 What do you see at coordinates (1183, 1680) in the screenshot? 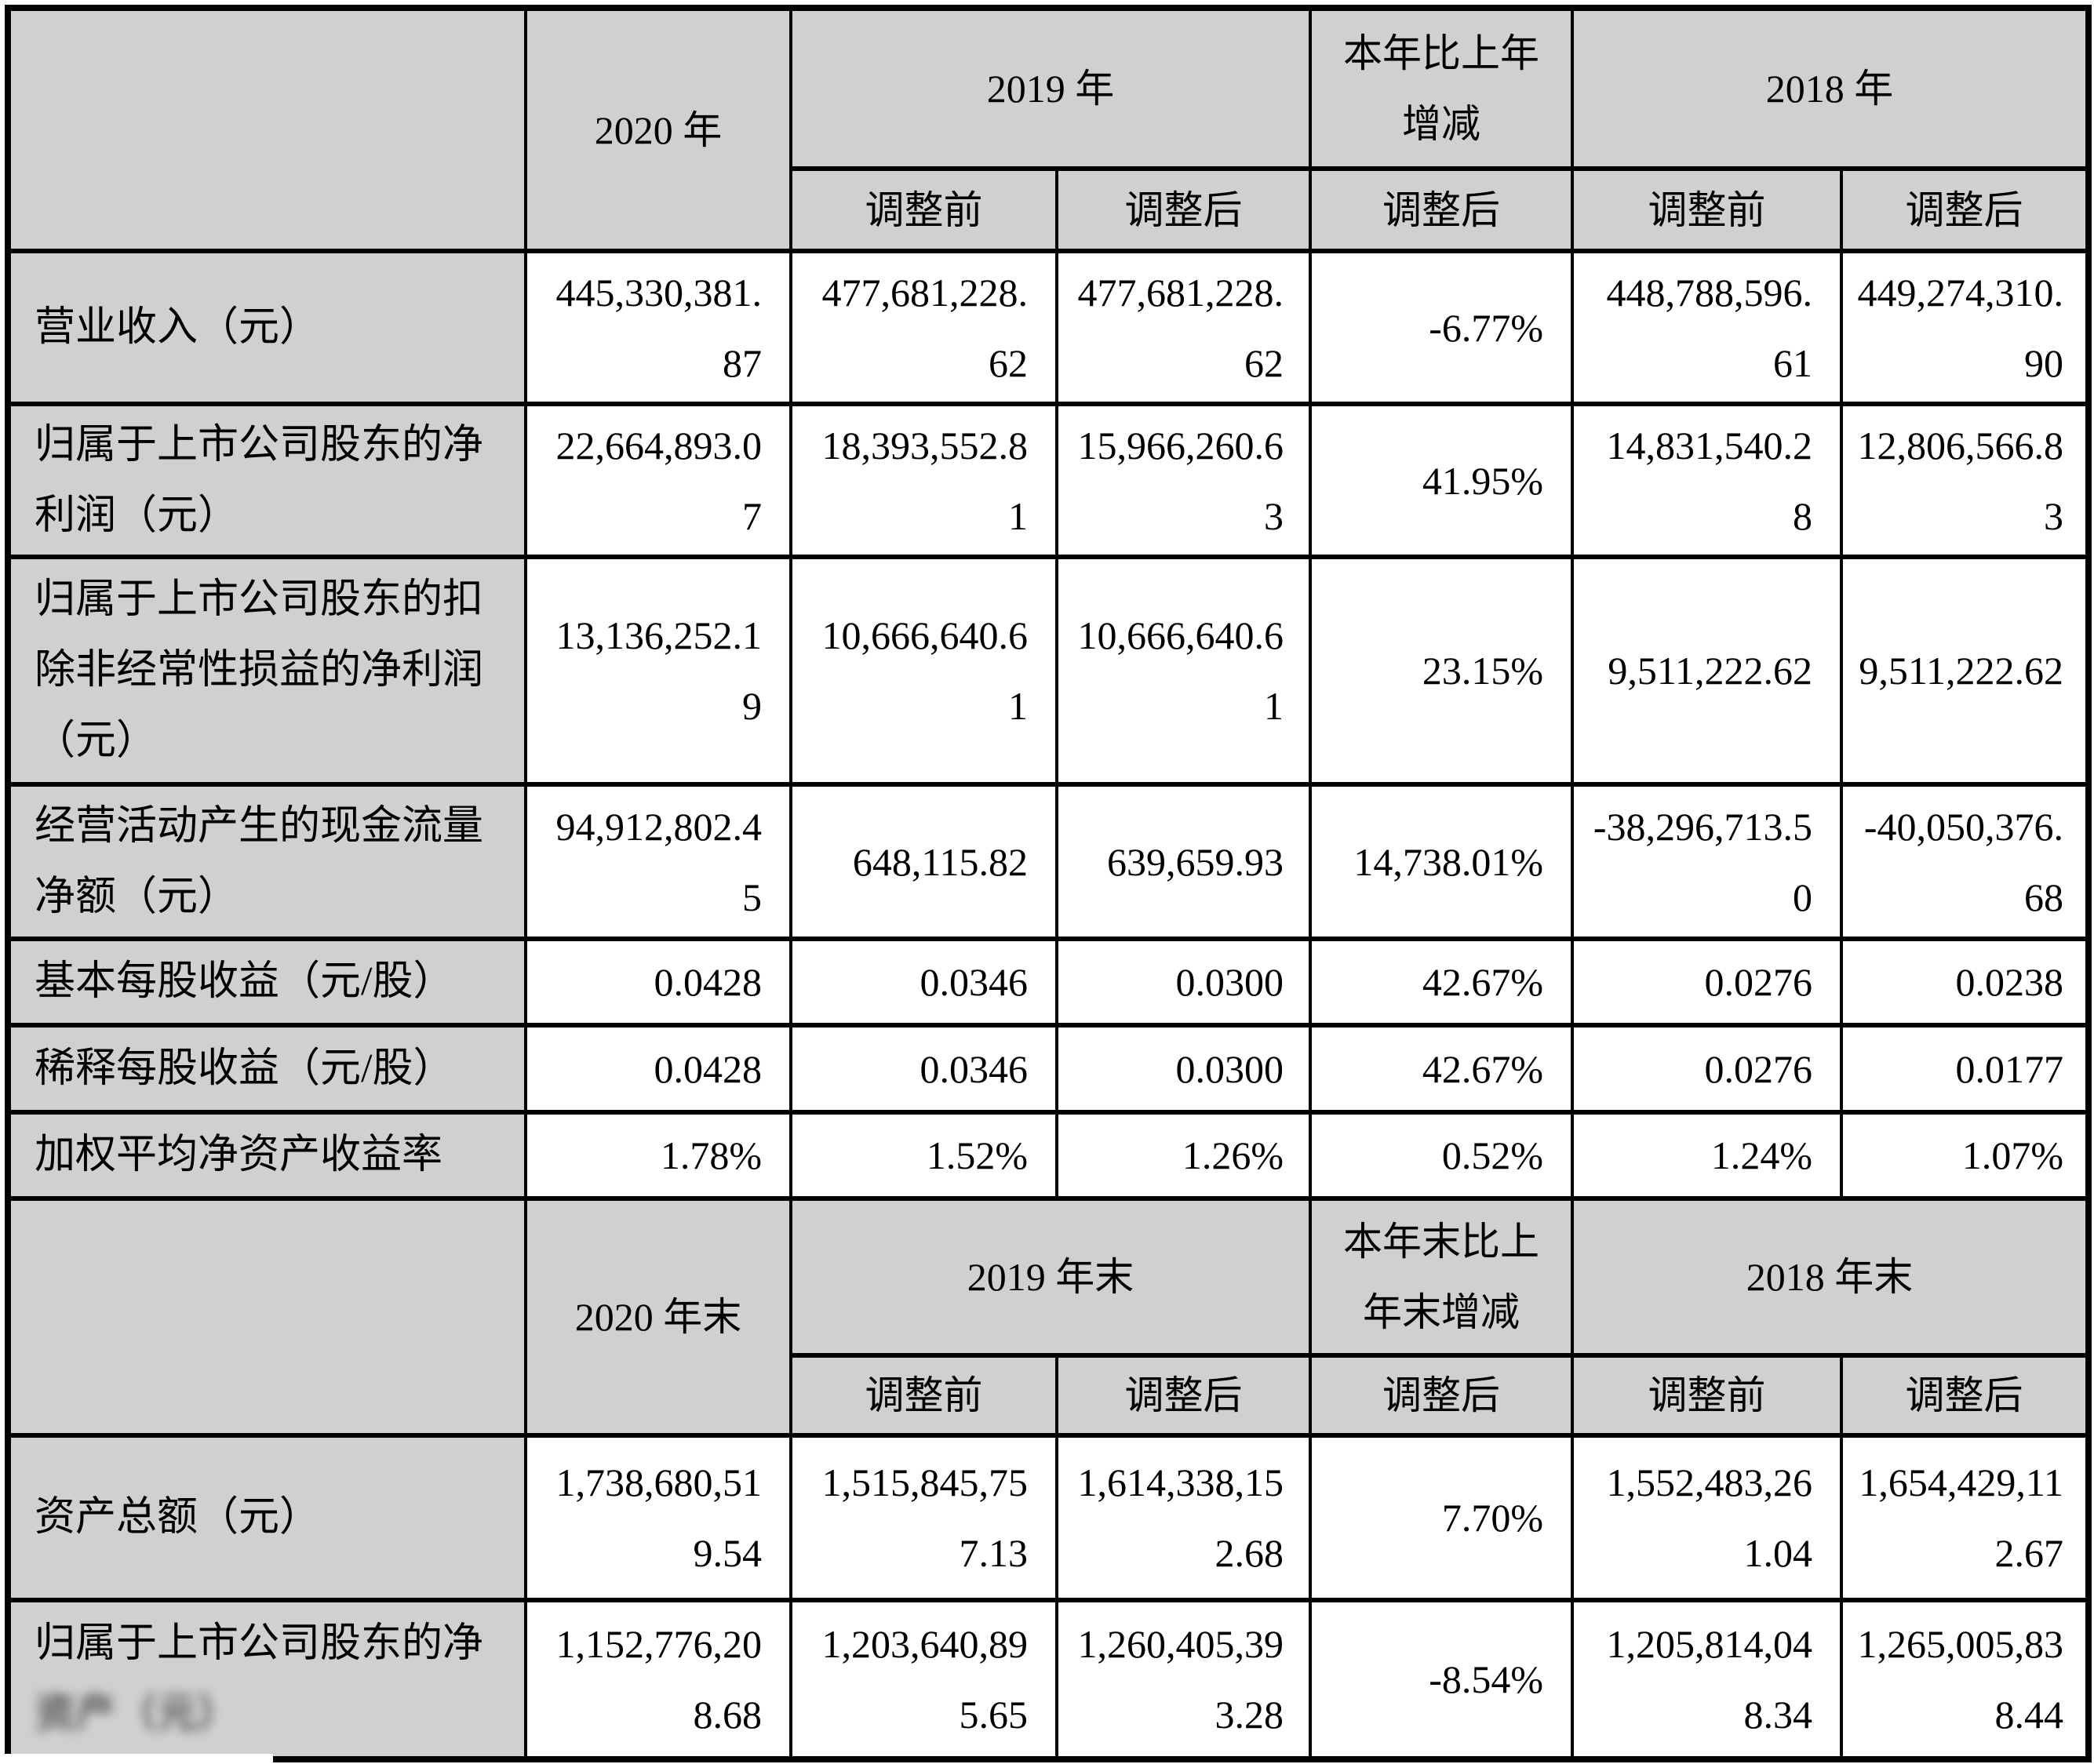
I see `cell-value: 1,260,405,393.28` at bounding box center [1183, 1680].